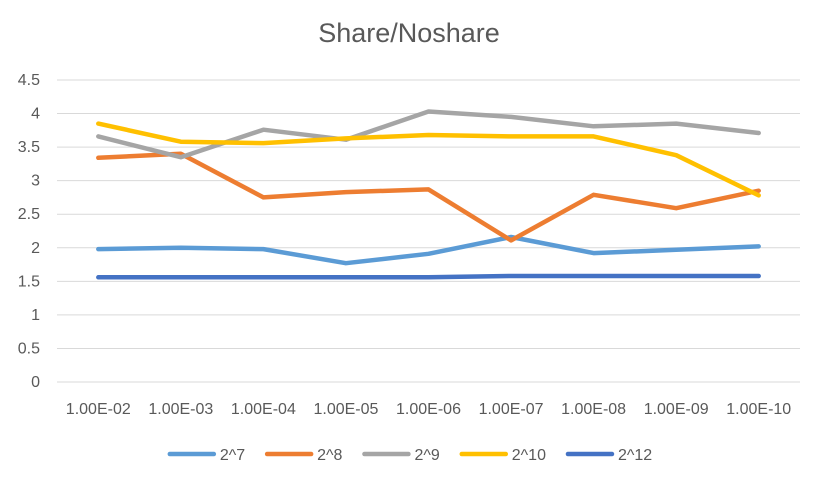 Image resolution: width=822 pixels, height=486 pixels. Describe the element at coordinates (263, 409) in the screenshot. I see `x-tick-label: 1.00E-04` at that location.